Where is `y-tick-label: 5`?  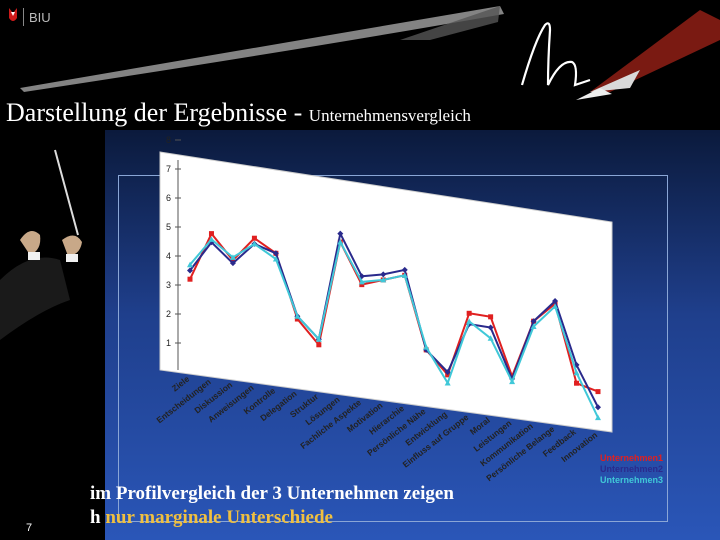
y-tick-label: 5 is located at coordinates (168, 227).